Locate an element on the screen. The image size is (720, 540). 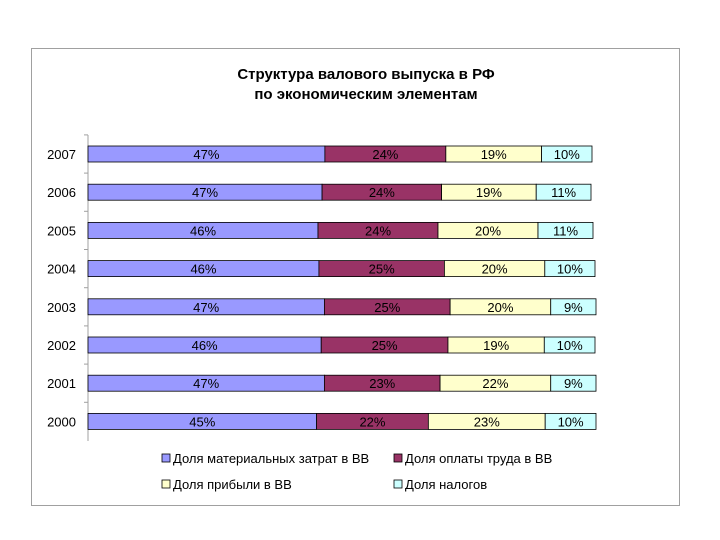
bar-segment-2003-s3 is located at coordinates (573, 307).